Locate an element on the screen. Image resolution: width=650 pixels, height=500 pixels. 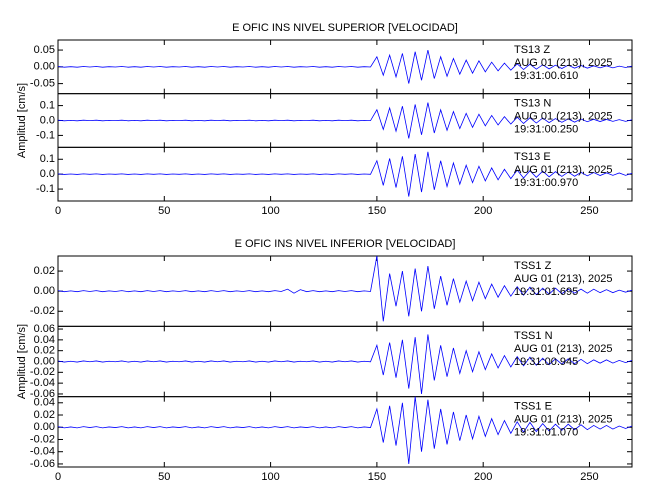
panel-frame is located at coordinates (345, 432).